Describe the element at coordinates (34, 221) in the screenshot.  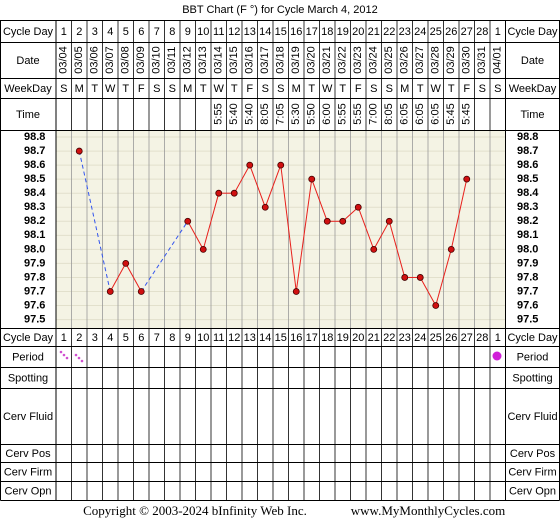
I see `y-tick-label: 98.2` at that location.